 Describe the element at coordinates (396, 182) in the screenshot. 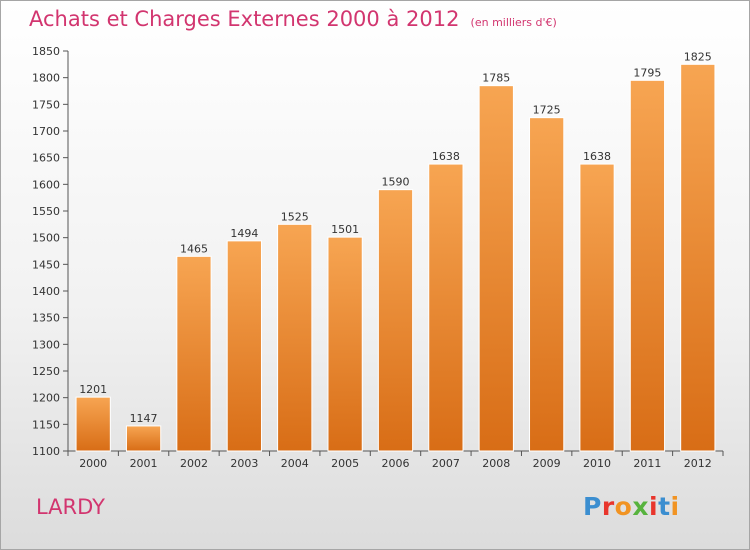

I see `bar-value-label: 1590` at that location.